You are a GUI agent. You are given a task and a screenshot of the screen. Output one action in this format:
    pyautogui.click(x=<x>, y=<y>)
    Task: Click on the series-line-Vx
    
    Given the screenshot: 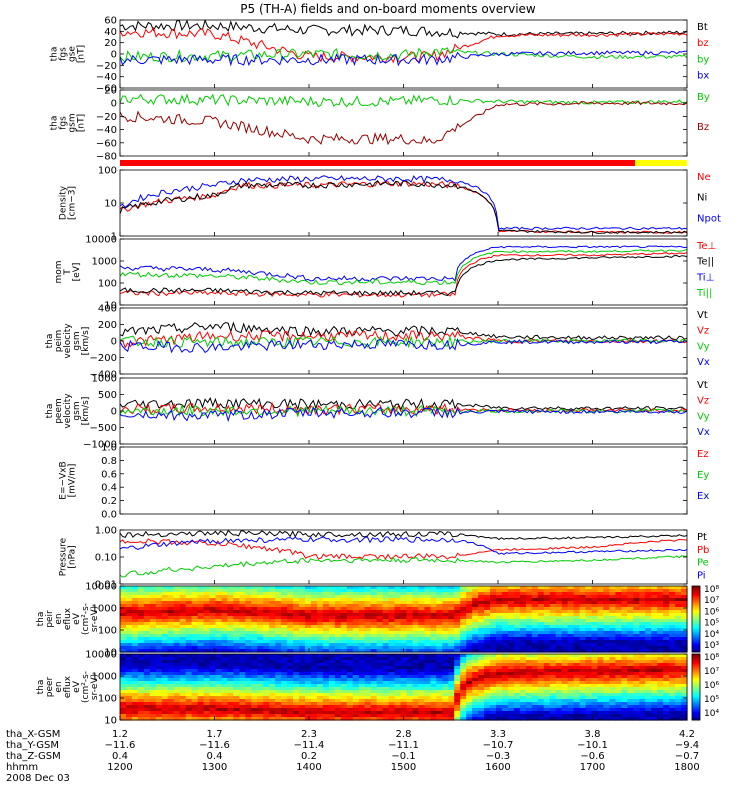 What is the action you would take?
    pyautogui.click(x=403, y=414)
    